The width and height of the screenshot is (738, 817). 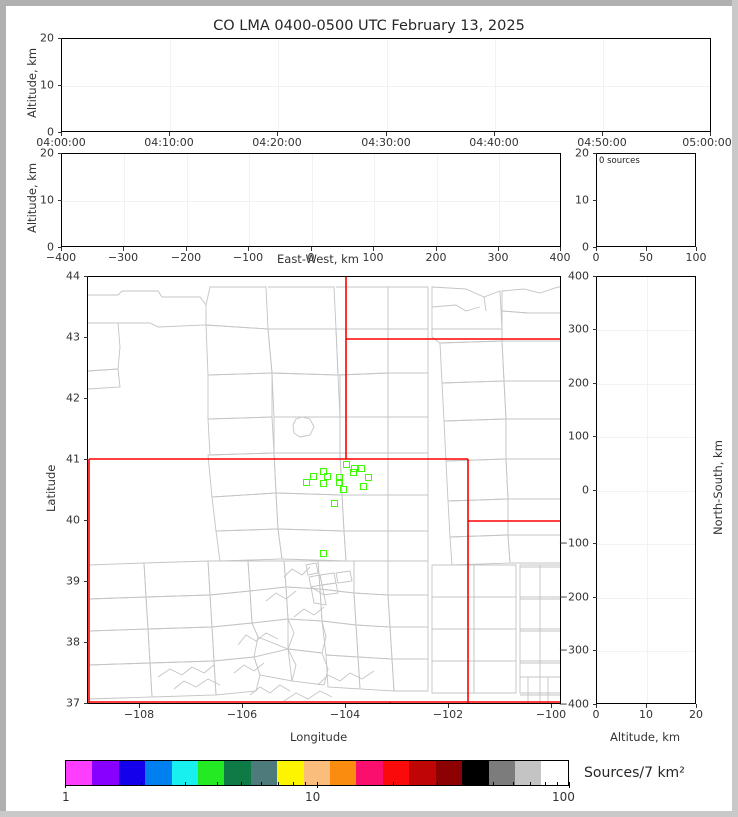 I want to click on tick-label-x-alt: 20, so click(x=696, y=714).